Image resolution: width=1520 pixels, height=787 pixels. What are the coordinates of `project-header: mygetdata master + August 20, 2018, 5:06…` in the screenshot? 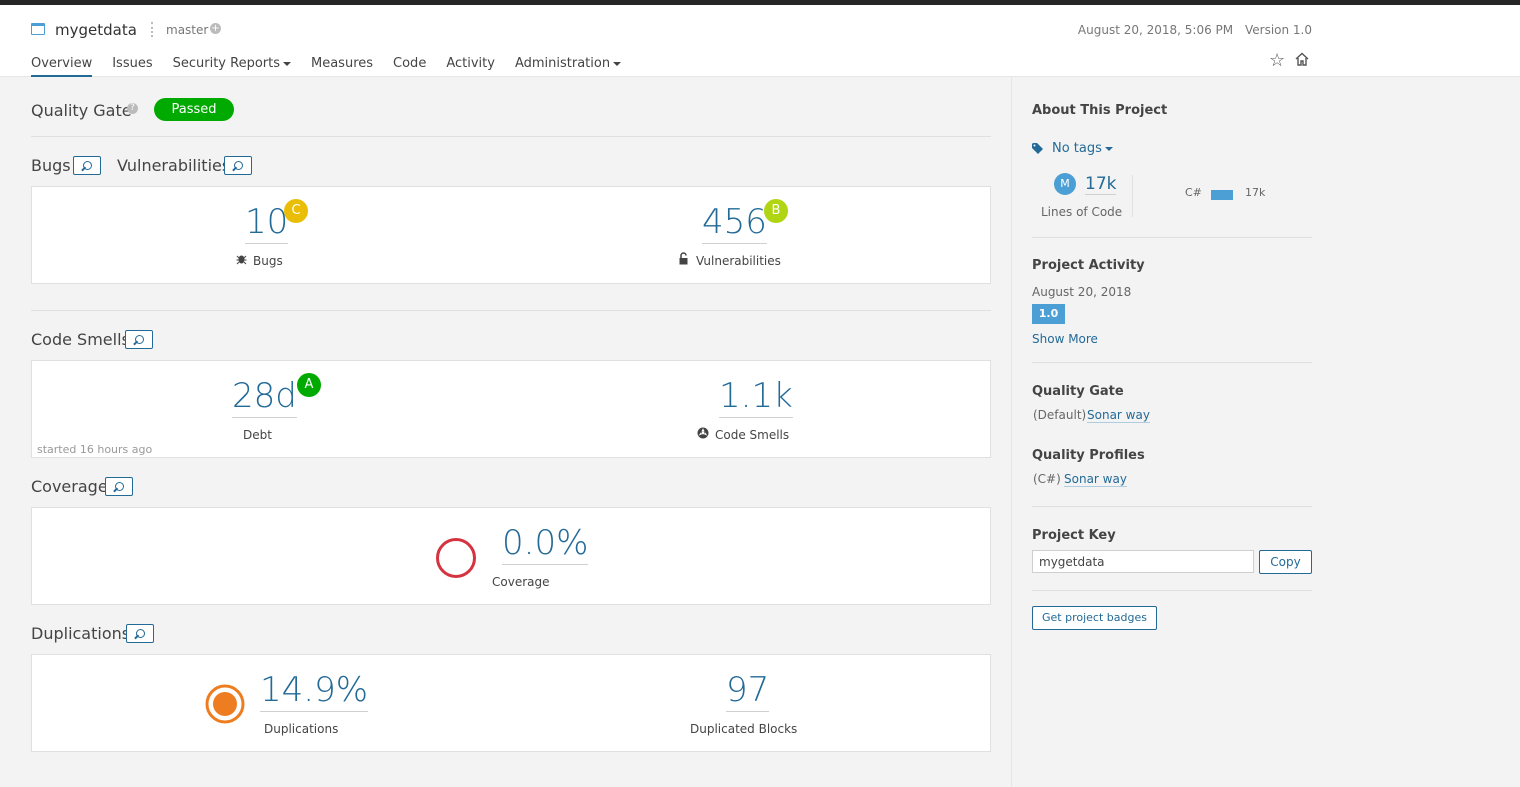 It's located at (760, 41).